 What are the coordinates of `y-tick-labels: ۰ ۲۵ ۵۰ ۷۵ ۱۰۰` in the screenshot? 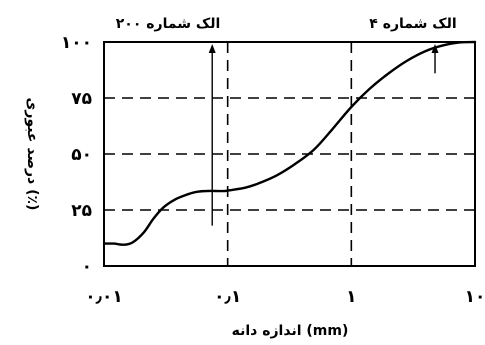 It's located at (76, 155).